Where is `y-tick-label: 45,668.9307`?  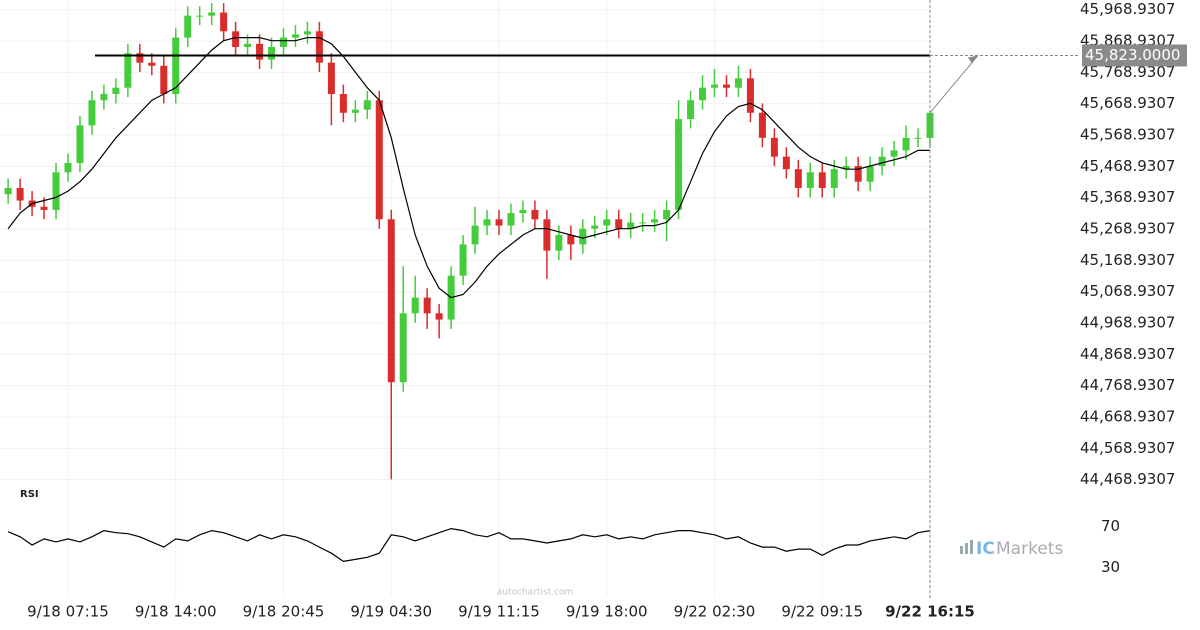
y-tick-label: 45,668.9307 is located at coordinates (1127, 103).